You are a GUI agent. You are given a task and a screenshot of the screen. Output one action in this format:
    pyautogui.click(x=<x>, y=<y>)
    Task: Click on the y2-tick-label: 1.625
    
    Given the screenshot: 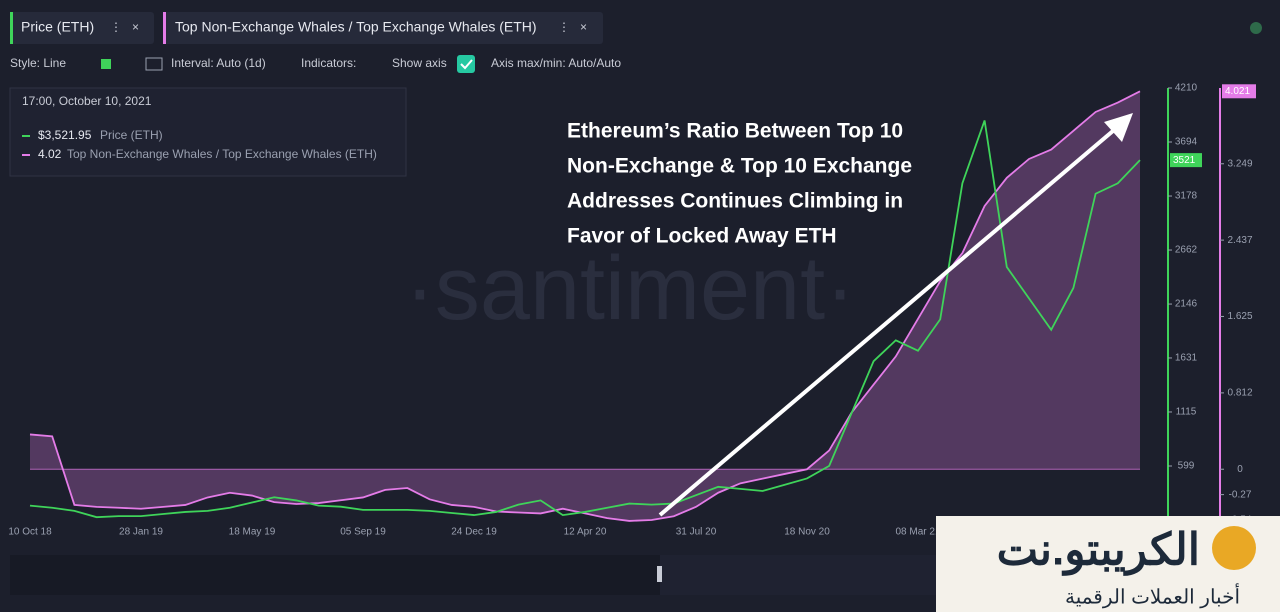 What is the action you would take?
    pyautogui.click(x=1239, y=316)
    